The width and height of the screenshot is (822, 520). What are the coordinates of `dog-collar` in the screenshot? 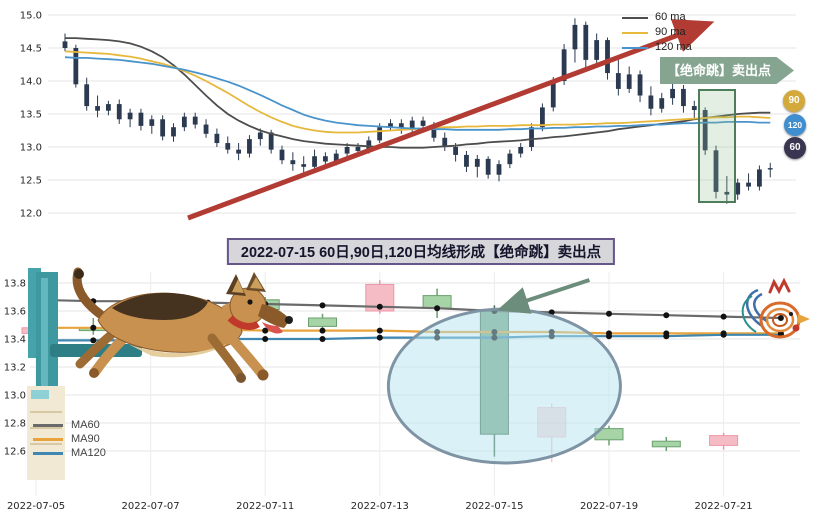 It's located at (243, 322).